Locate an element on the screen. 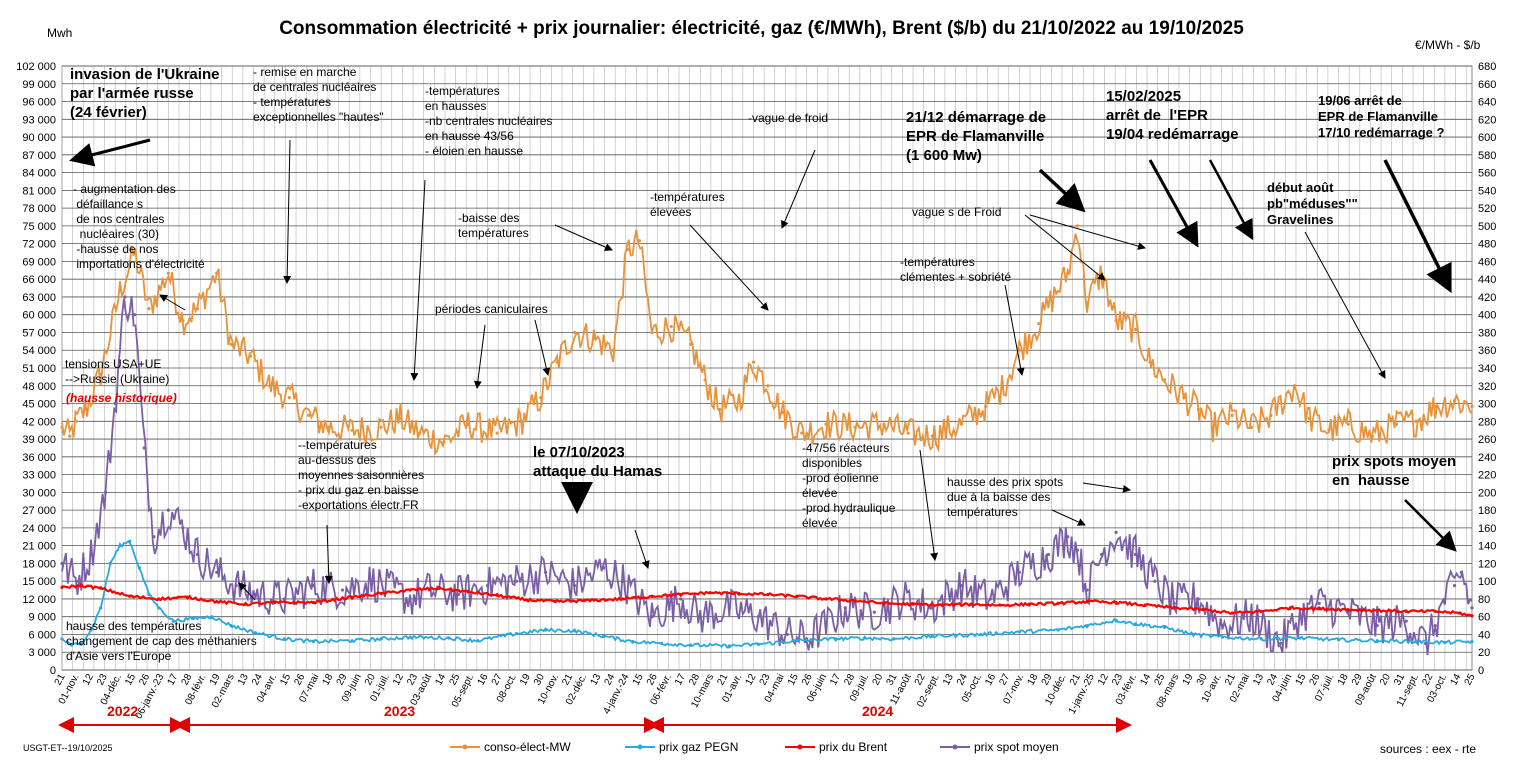  y-right-tick-label: 440 is located at coordinates (1487, 280).